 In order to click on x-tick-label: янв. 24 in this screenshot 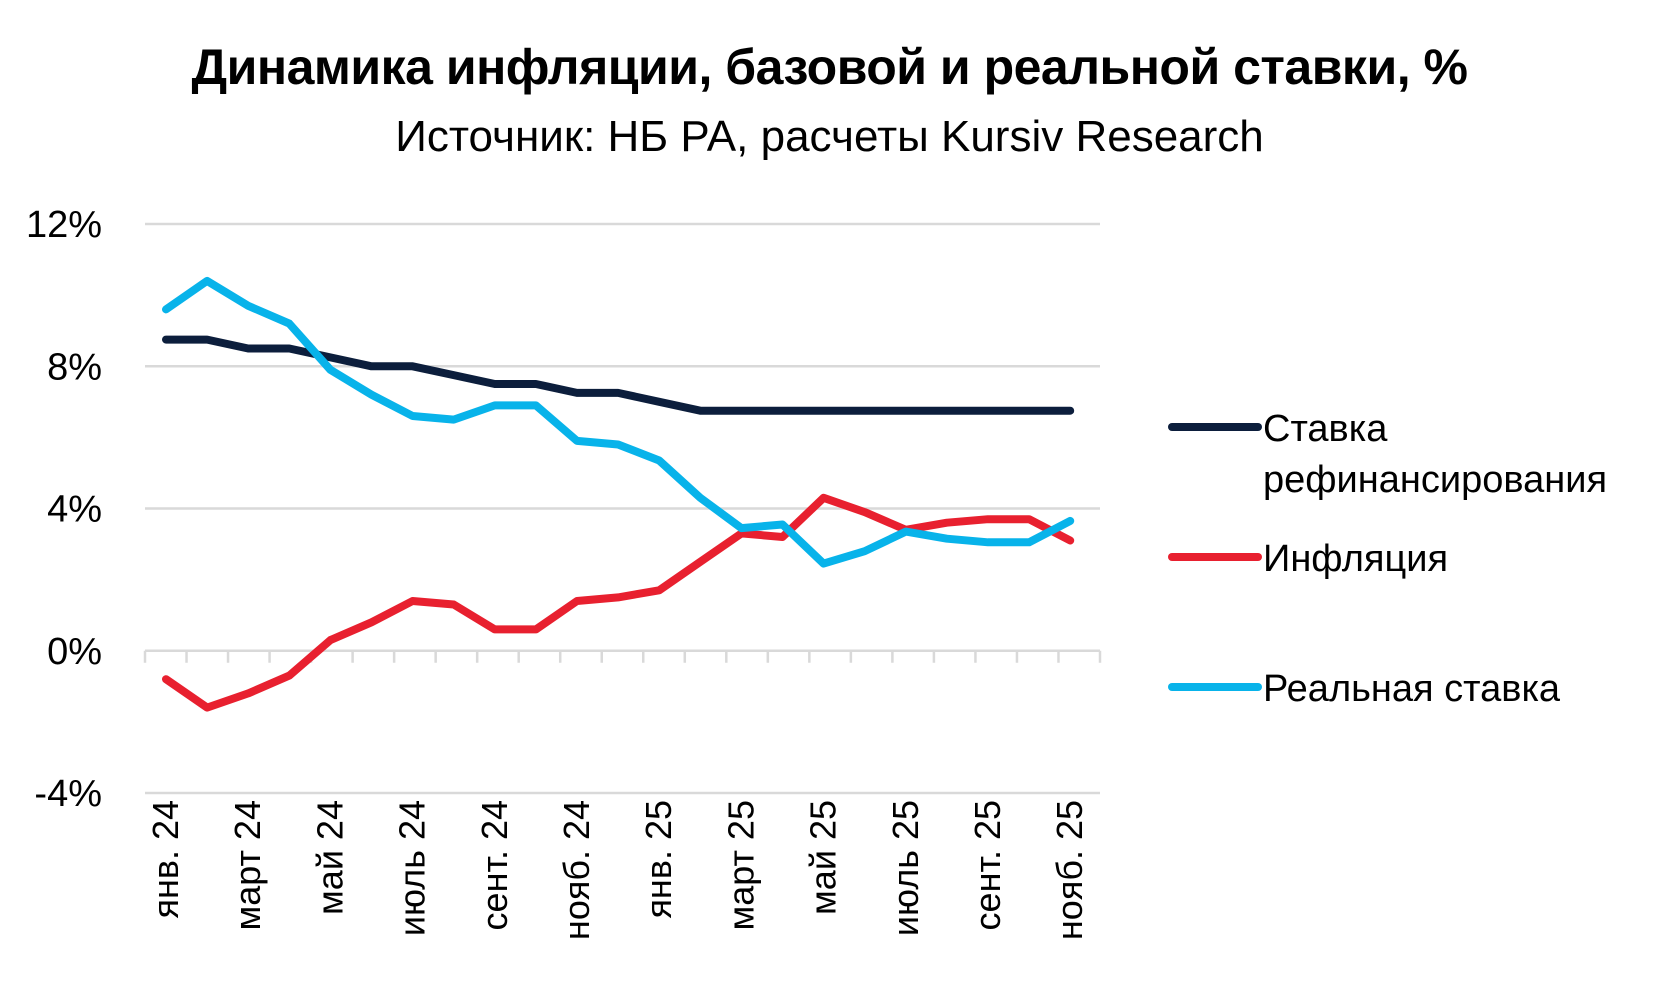, I will do `click(165, 859)`.